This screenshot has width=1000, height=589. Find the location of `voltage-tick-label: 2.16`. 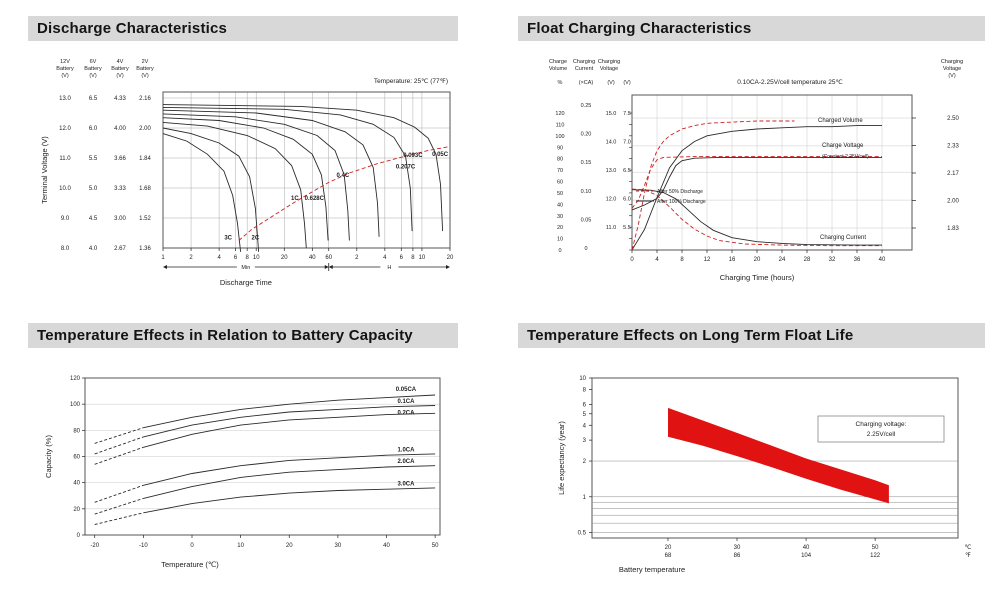

voltage-tick-label: 2.16 is located at coordinates (145, 99).